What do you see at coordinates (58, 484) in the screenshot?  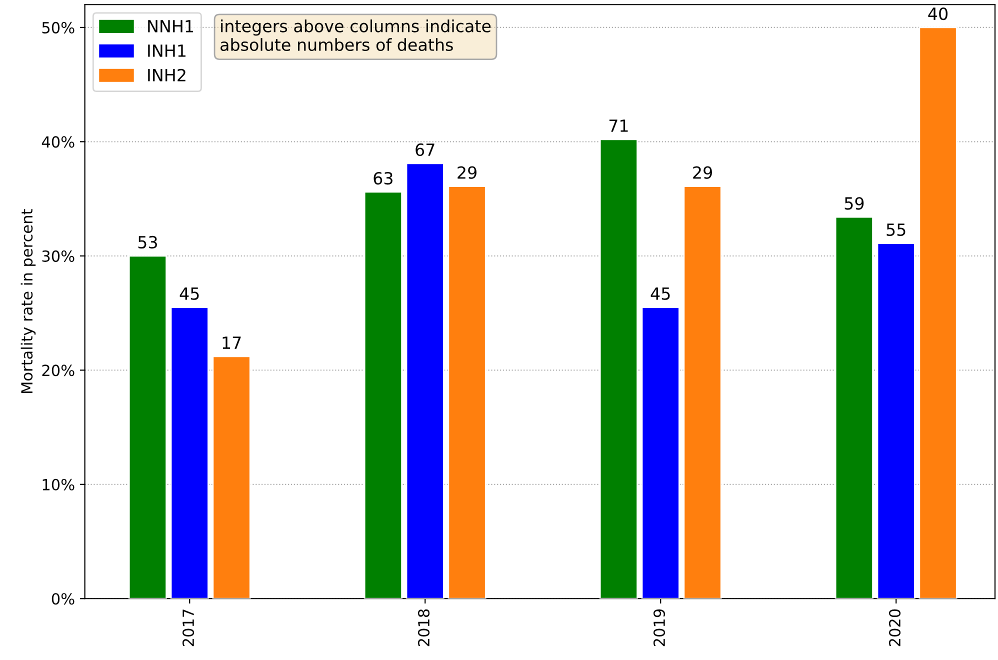 I see `y-tick-label: 10%` at bounding box center [58, 484].